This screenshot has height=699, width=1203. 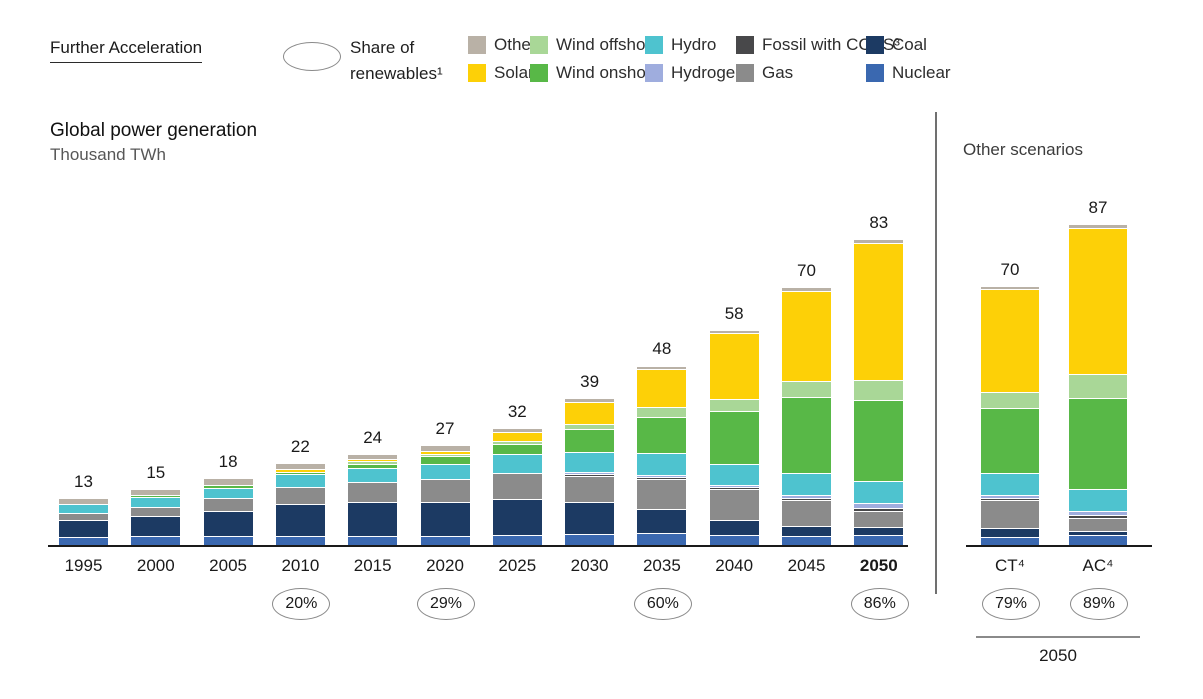 What do you see at coordinates (745, 45) in the screenshot?
I see `legend-swatch-fossil-with-ccus` at bounding box center [745, 45].